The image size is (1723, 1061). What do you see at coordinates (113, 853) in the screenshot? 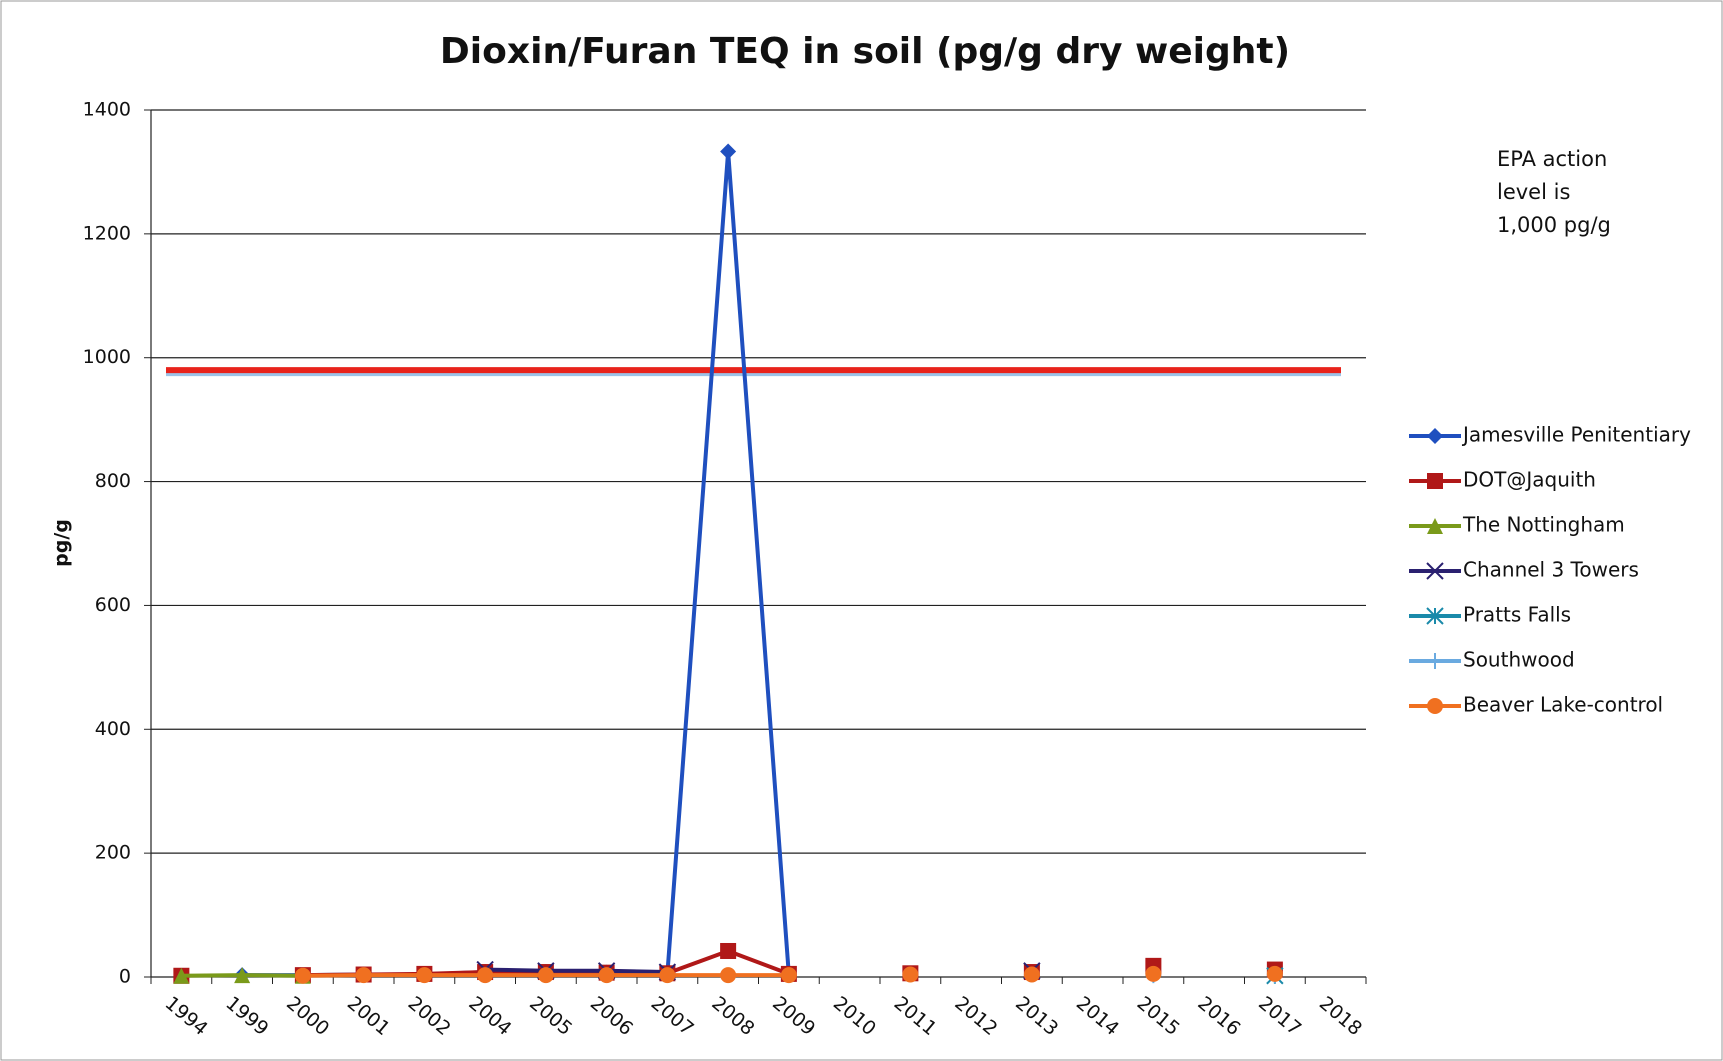
I see `y-tick-label: 200` at bounding box center [113, 853].